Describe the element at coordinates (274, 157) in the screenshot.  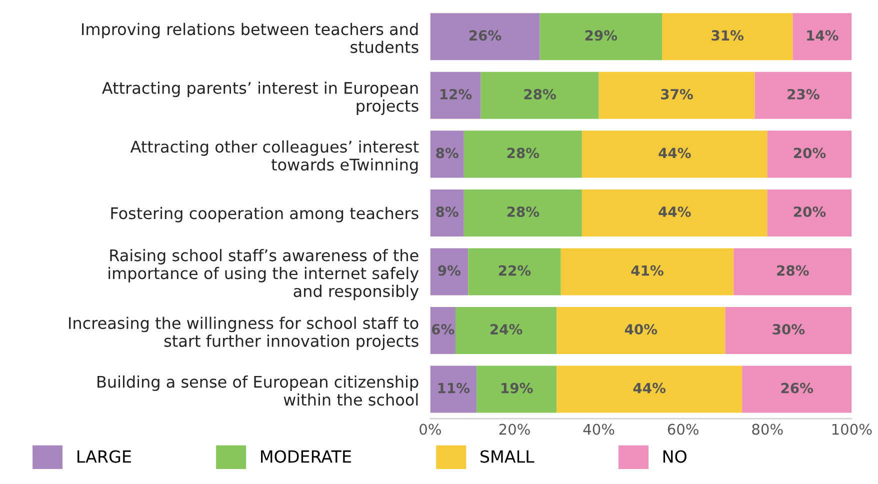
I see `y-tick-label: Attracting other colleagues’ interest towards eTwinning` at that location.